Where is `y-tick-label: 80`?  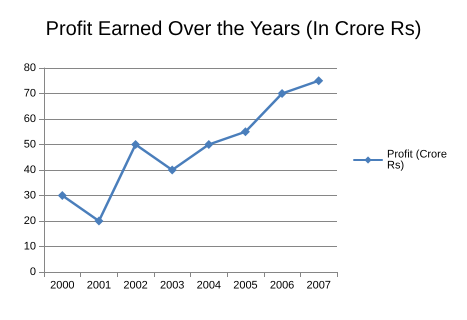 y-tick-label: 80 is located at coordinates (30, 68).